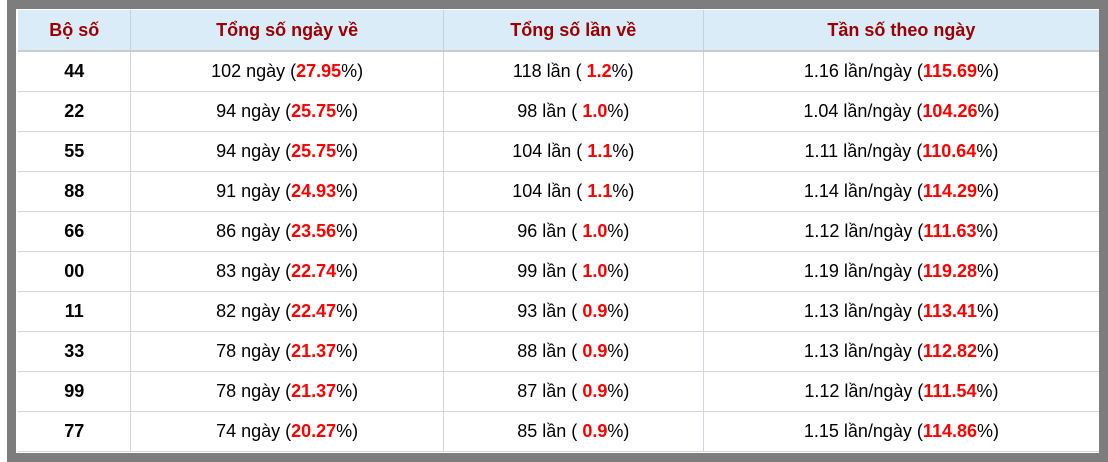  Describe the element at coordinates (949, 311) in the screenshot. I see `freq-cell-percent: 113.41` at that location.